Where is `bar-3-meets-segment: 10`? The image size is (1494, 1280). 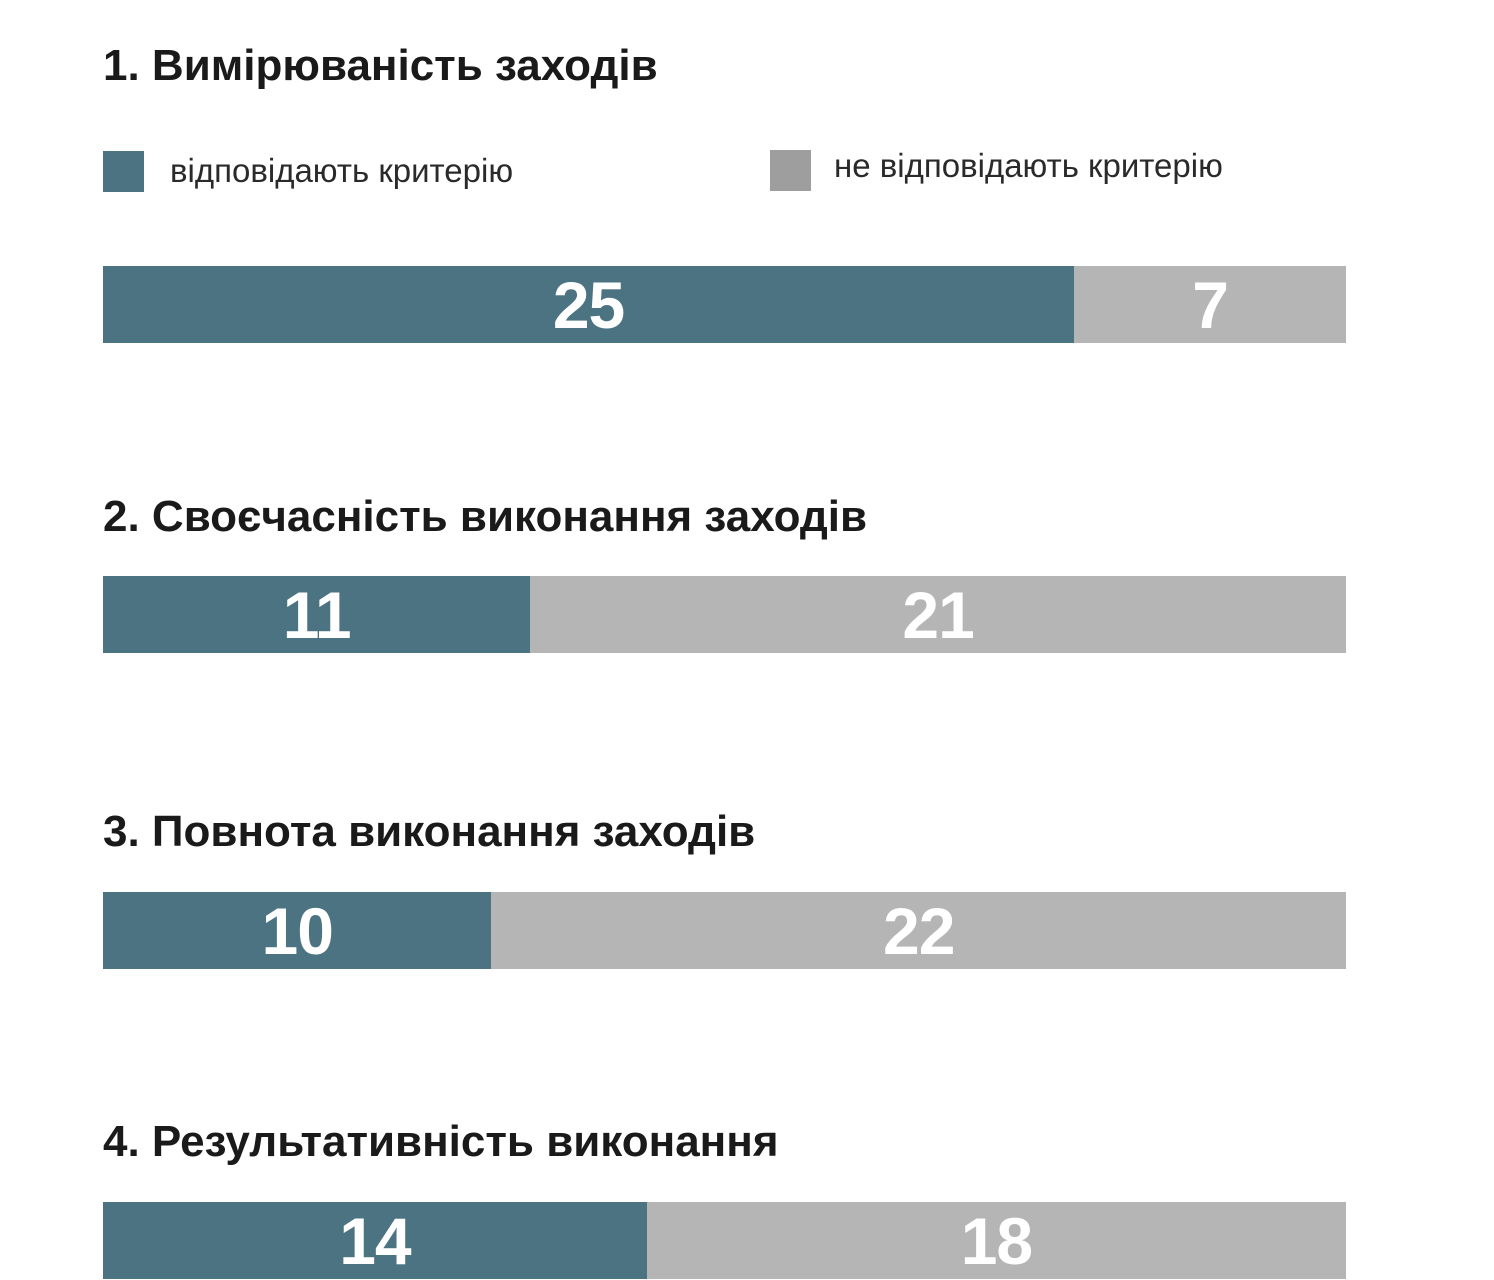
bar-3-meets-segment: 10 is located at coordinates (297, 930).